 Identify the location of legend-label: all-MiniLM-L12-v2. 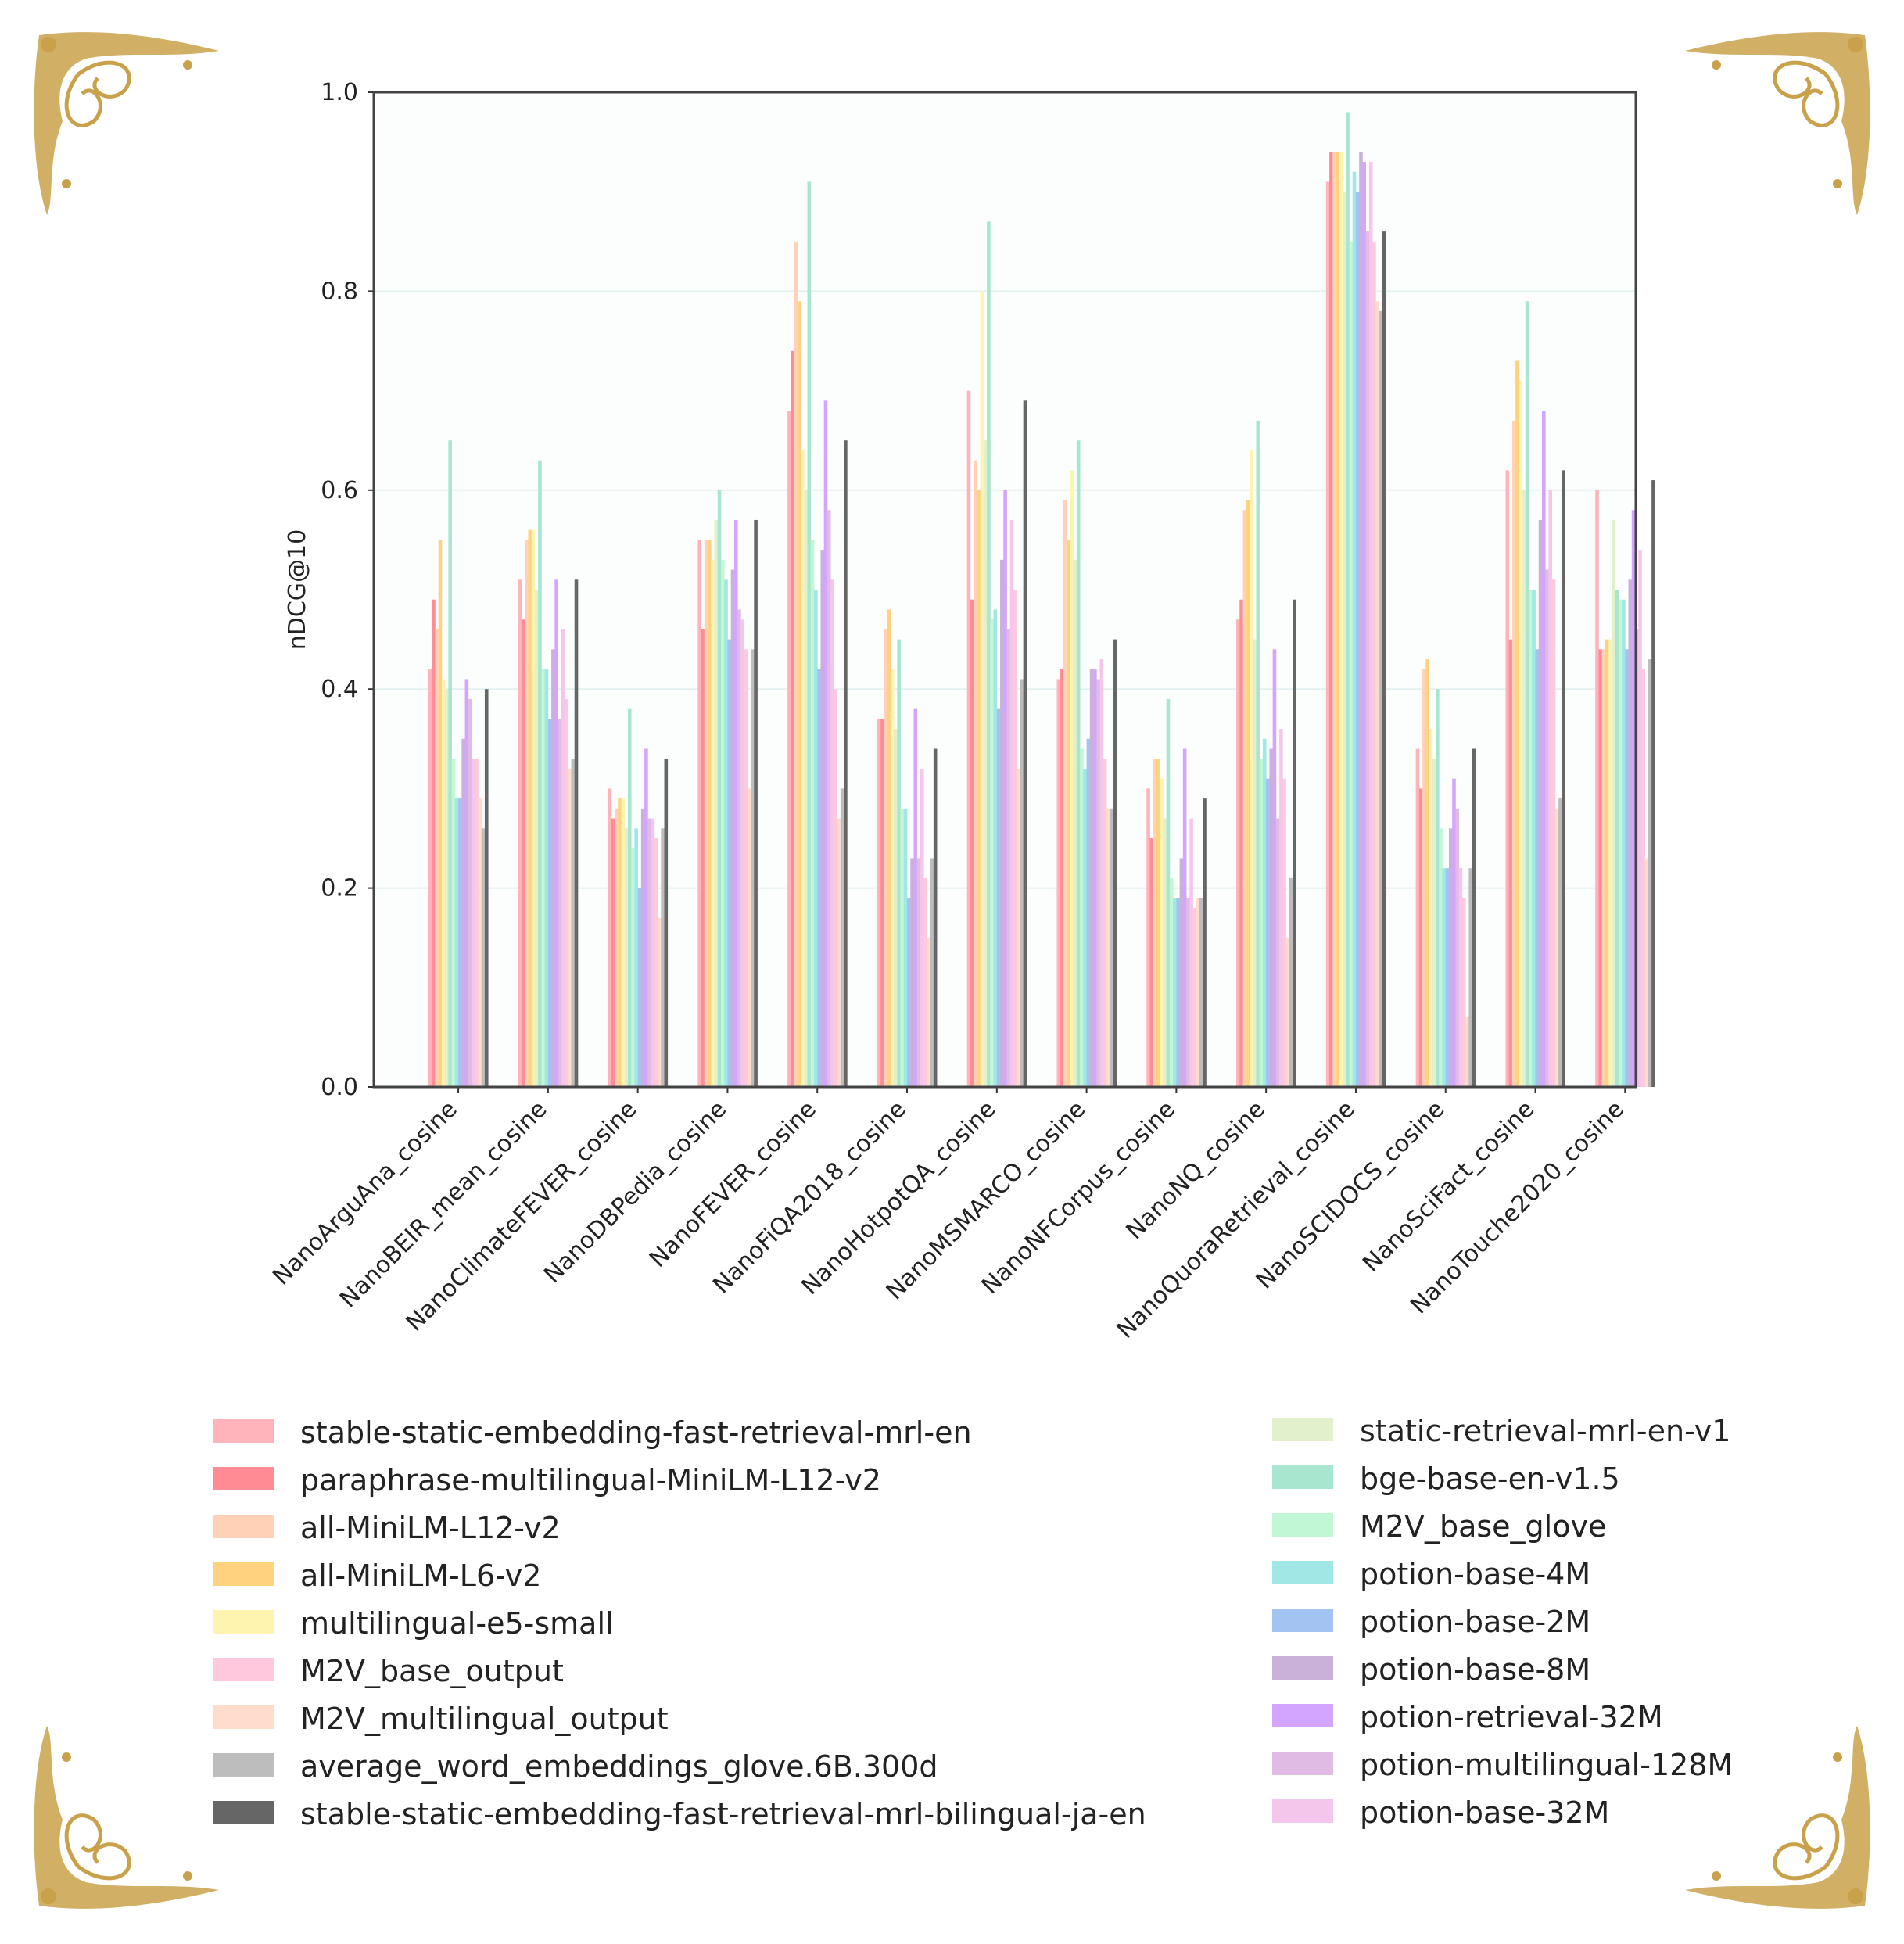
(430, 1528).